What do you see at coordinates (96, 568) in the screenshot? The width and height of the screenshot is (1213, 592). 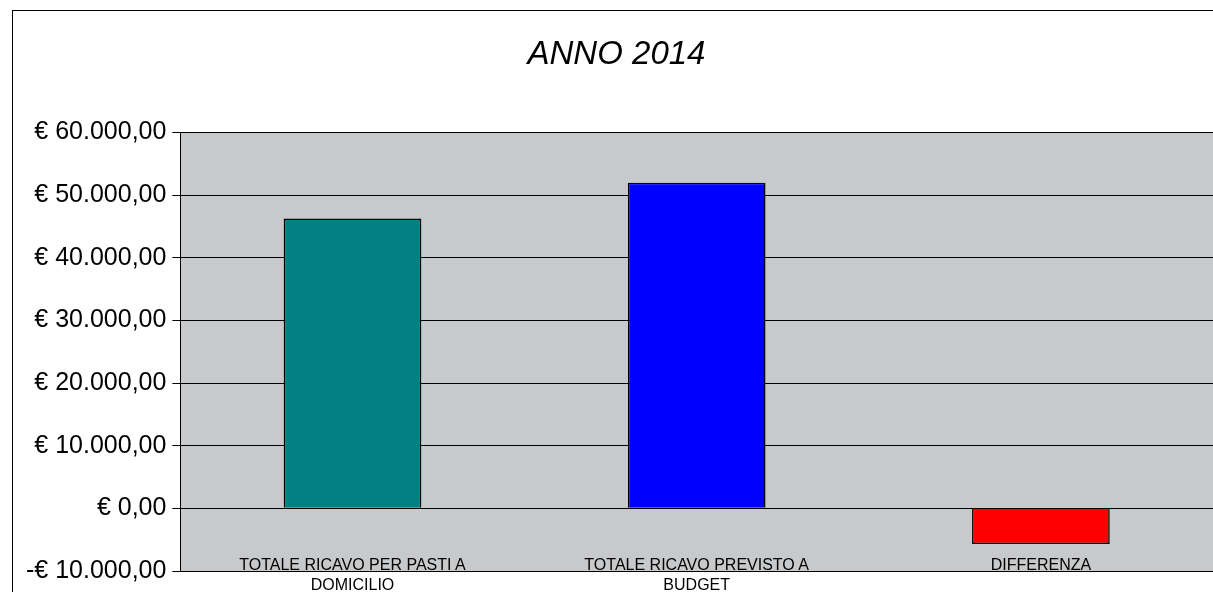 I see `y-tick-label: -€ 10.000,00` at bounding box center [96, 568].